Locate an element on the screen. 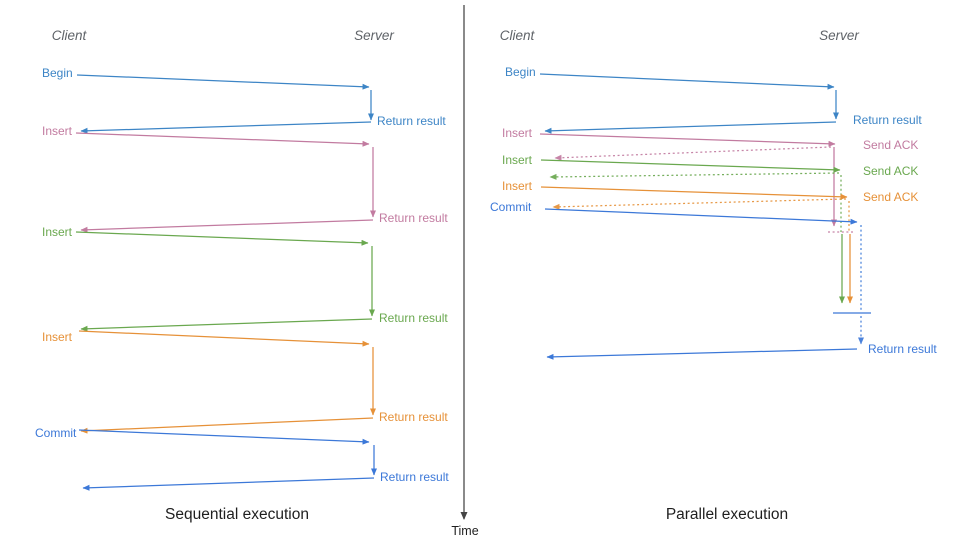 The height and width of the screenshot is (540, 960). seq-commit-response-arrow is located at coordinates (228, 484).